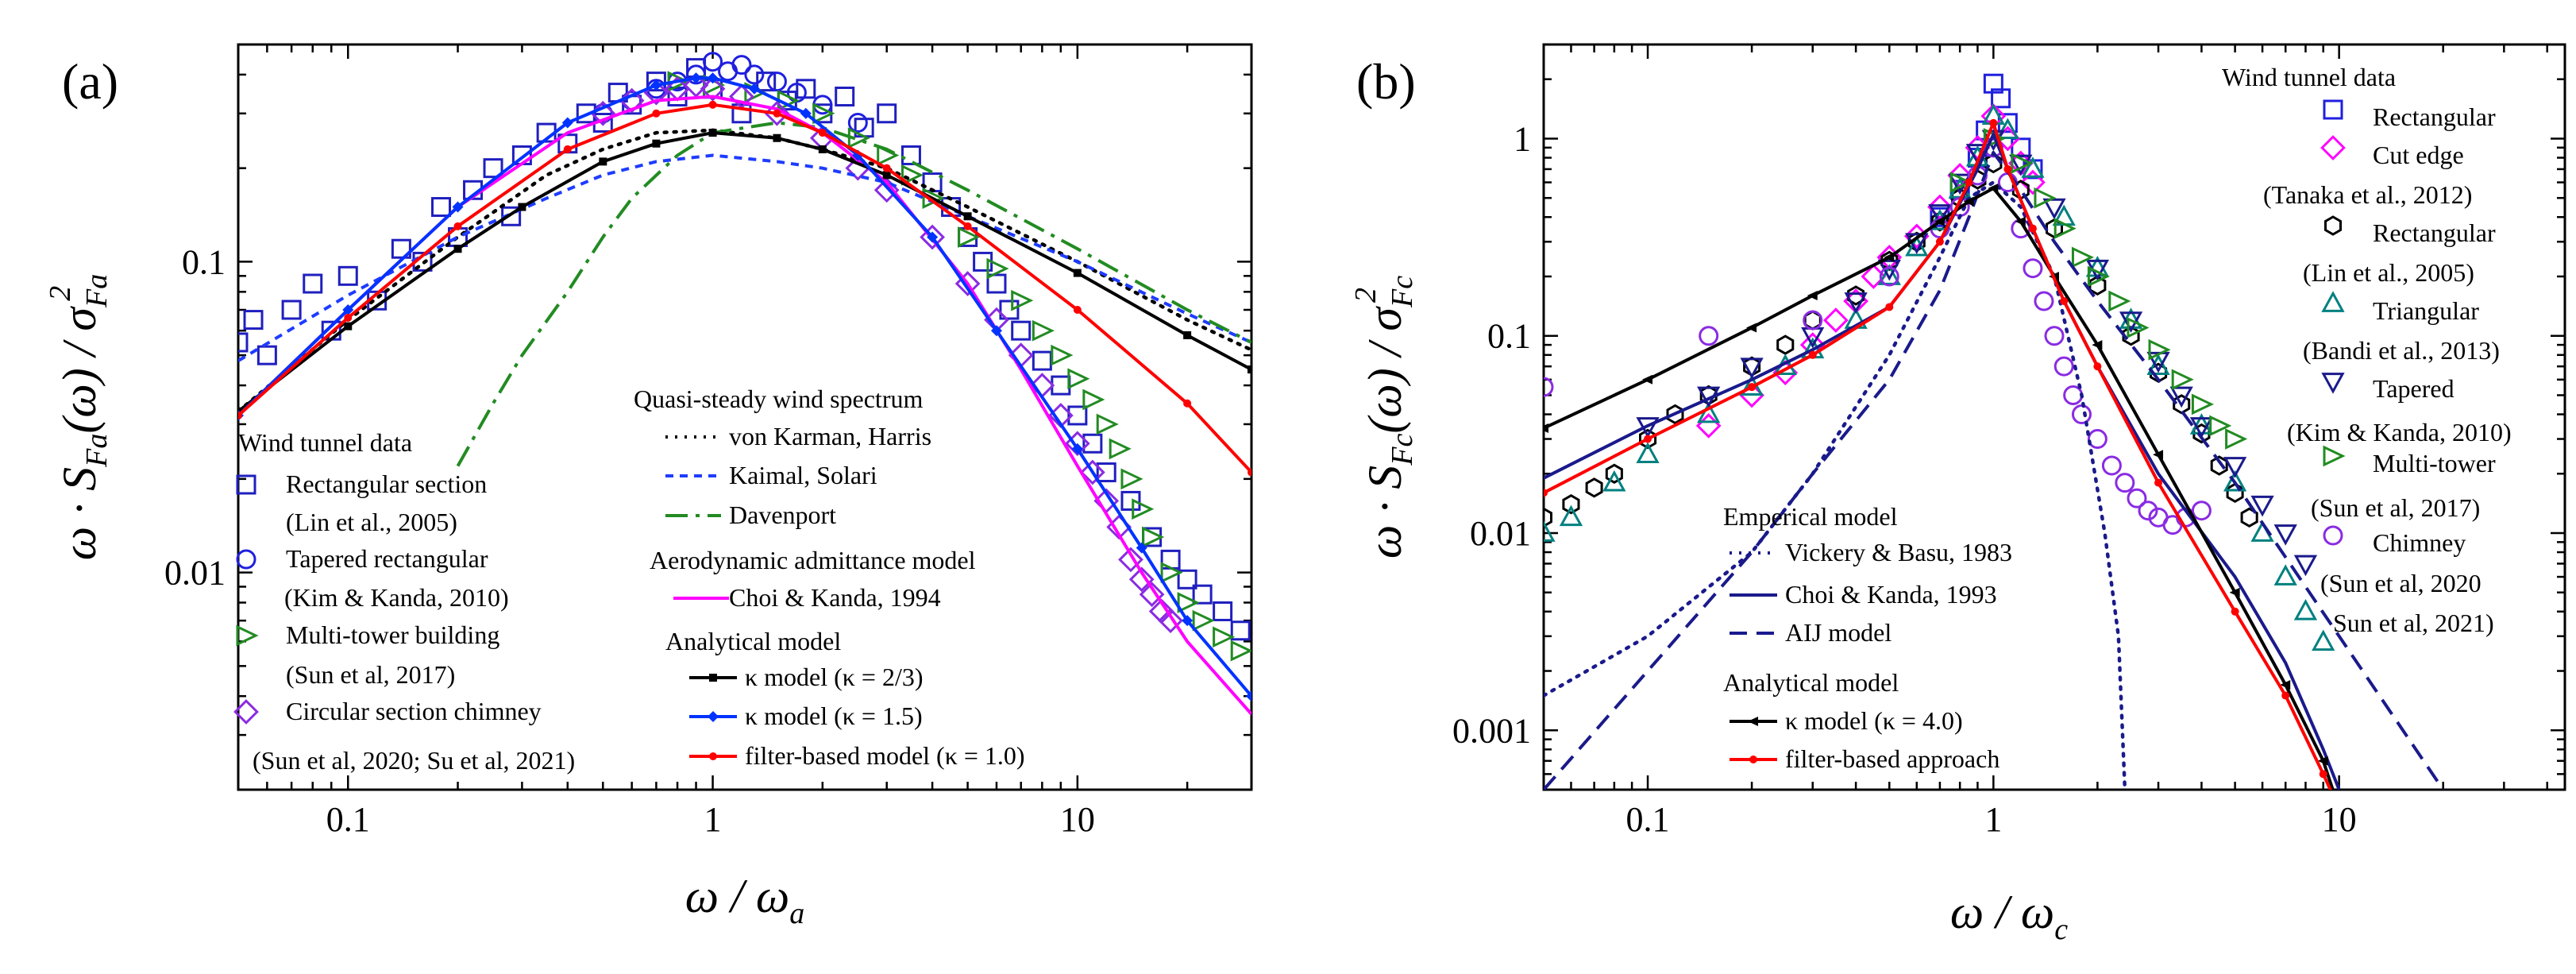 The width and height of the screenshot is (2576, 974). Describe the element at coordinates (813, 560) in the screenshot. I see `legend-header: Aerodynamic admittance model` at that location.